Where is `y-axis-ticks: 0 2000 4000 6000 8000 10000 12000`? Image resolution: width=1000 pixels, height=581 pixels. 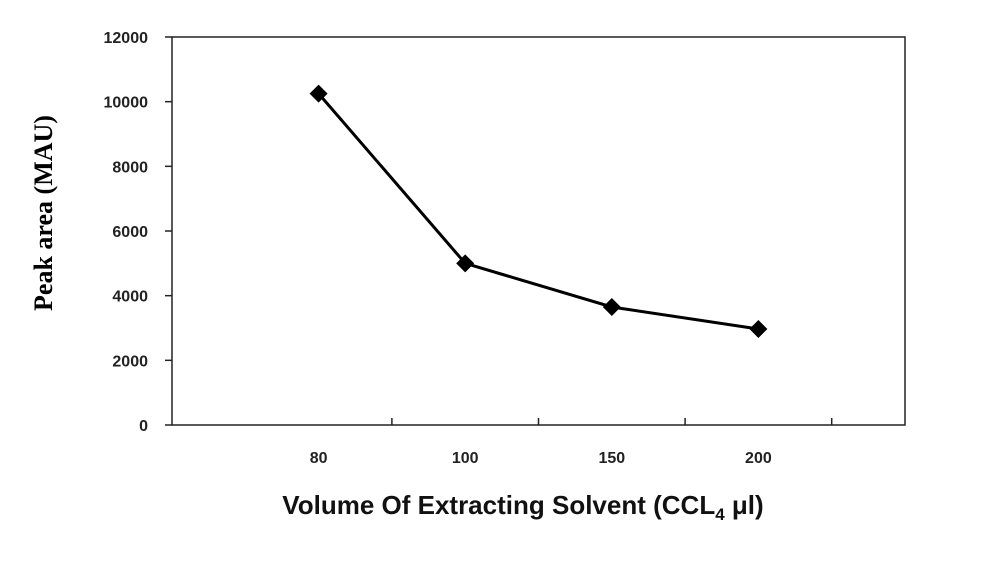 y-axis-ticks: 0 2000 4000 6000 8000 10000 12000 is located at coordinates (138, 232).